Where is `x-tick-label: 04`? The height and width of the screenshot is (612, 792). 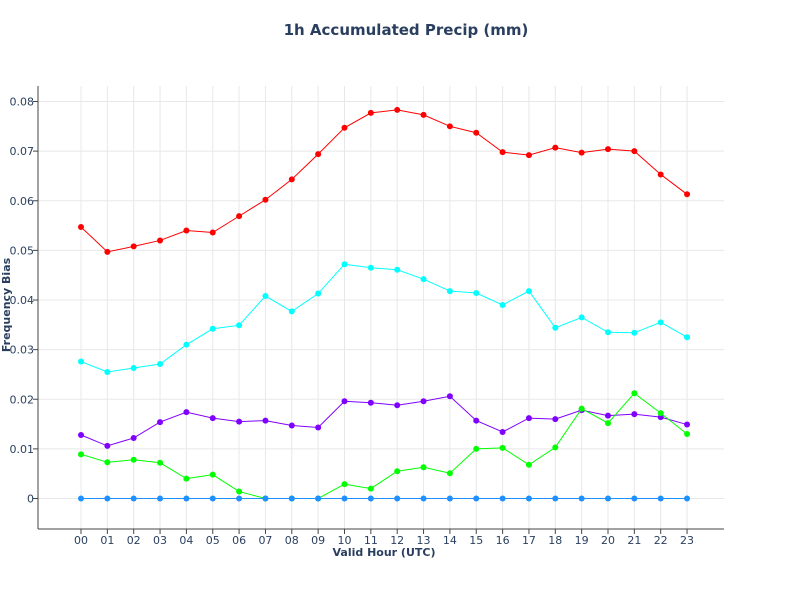
x-tick-label: 04 is located at coordinates (186, 540).